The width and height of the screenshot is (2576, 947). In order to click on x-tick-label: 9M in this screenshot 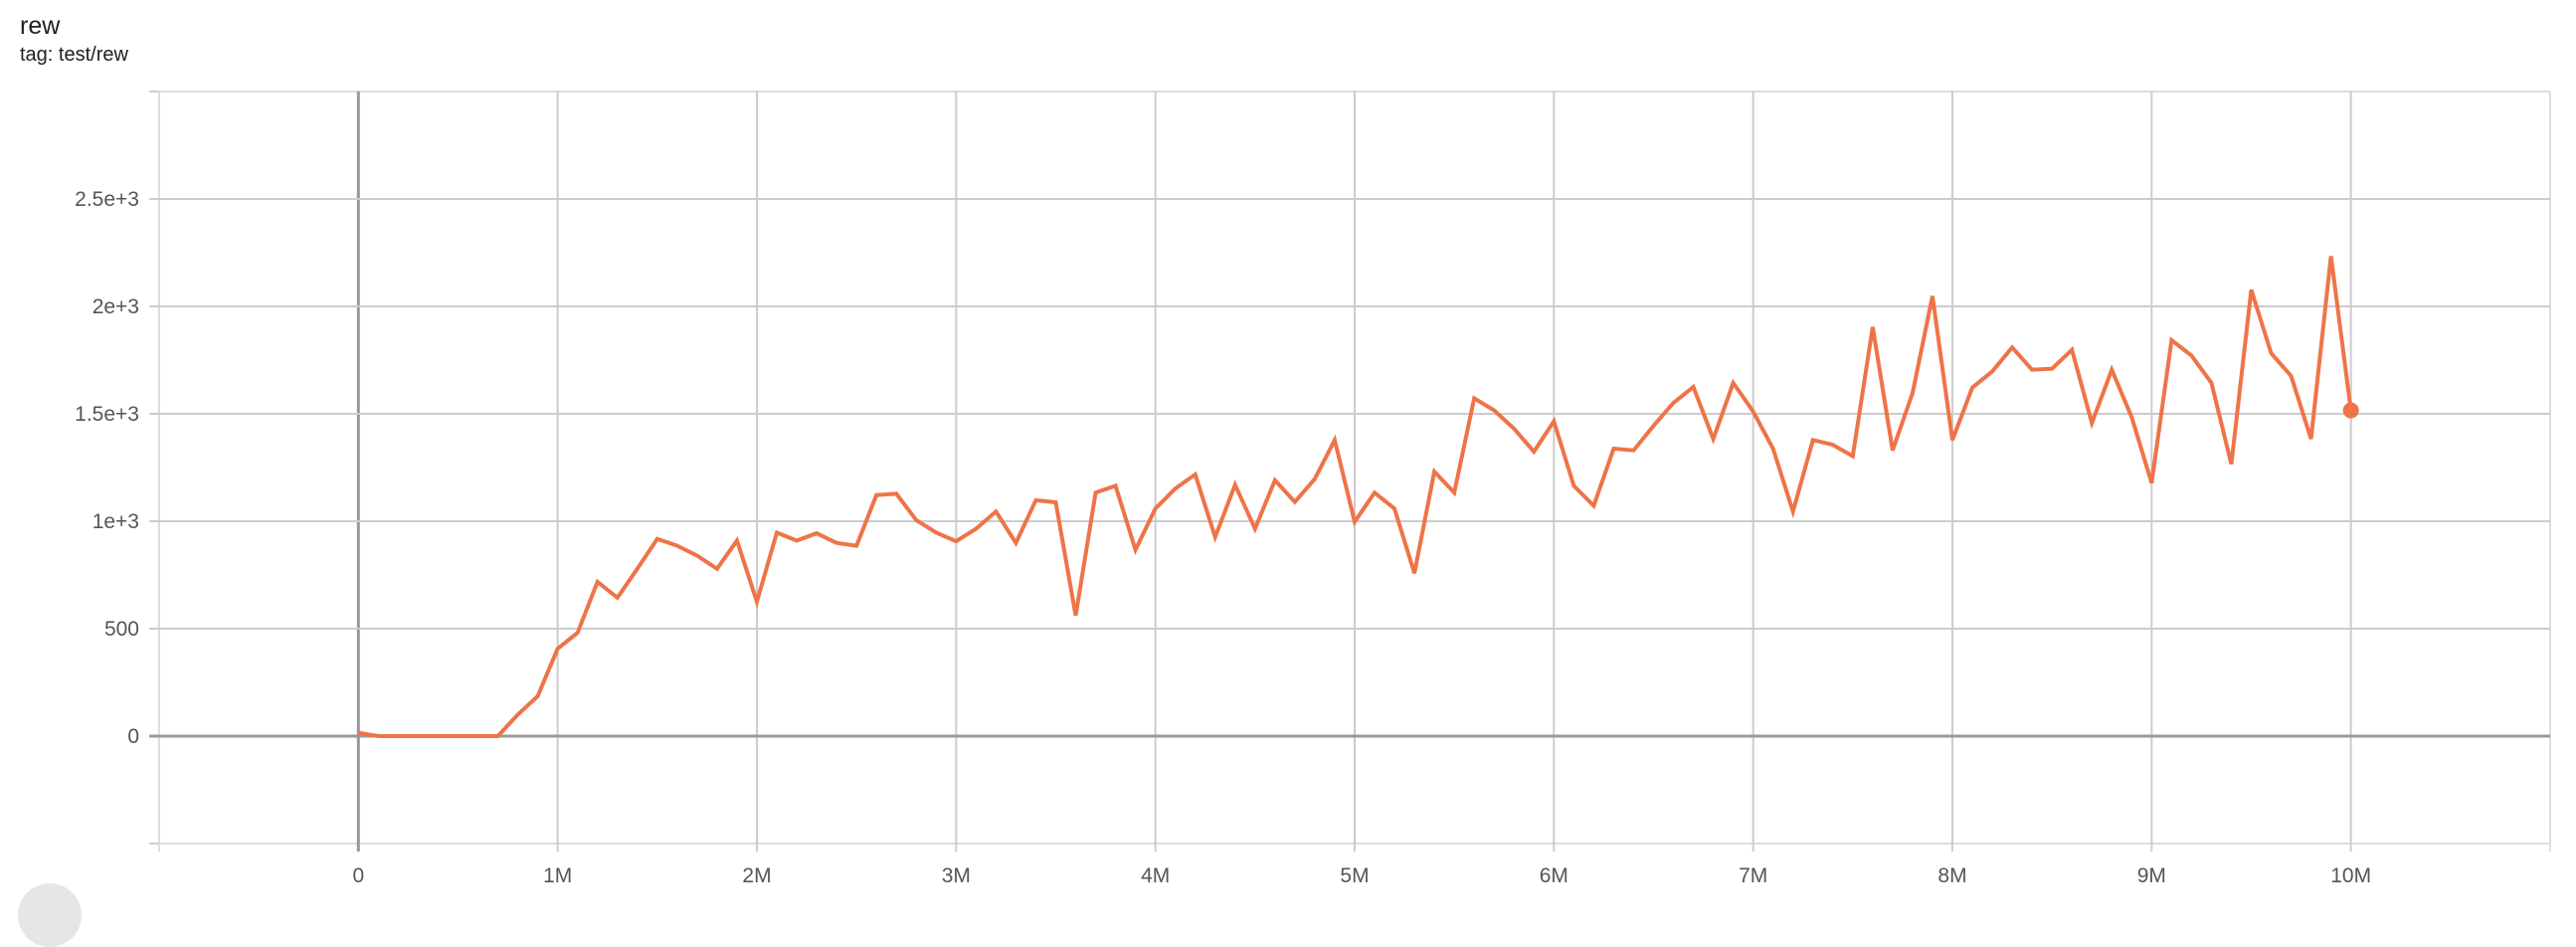, I will do `click(2151, 875)`.